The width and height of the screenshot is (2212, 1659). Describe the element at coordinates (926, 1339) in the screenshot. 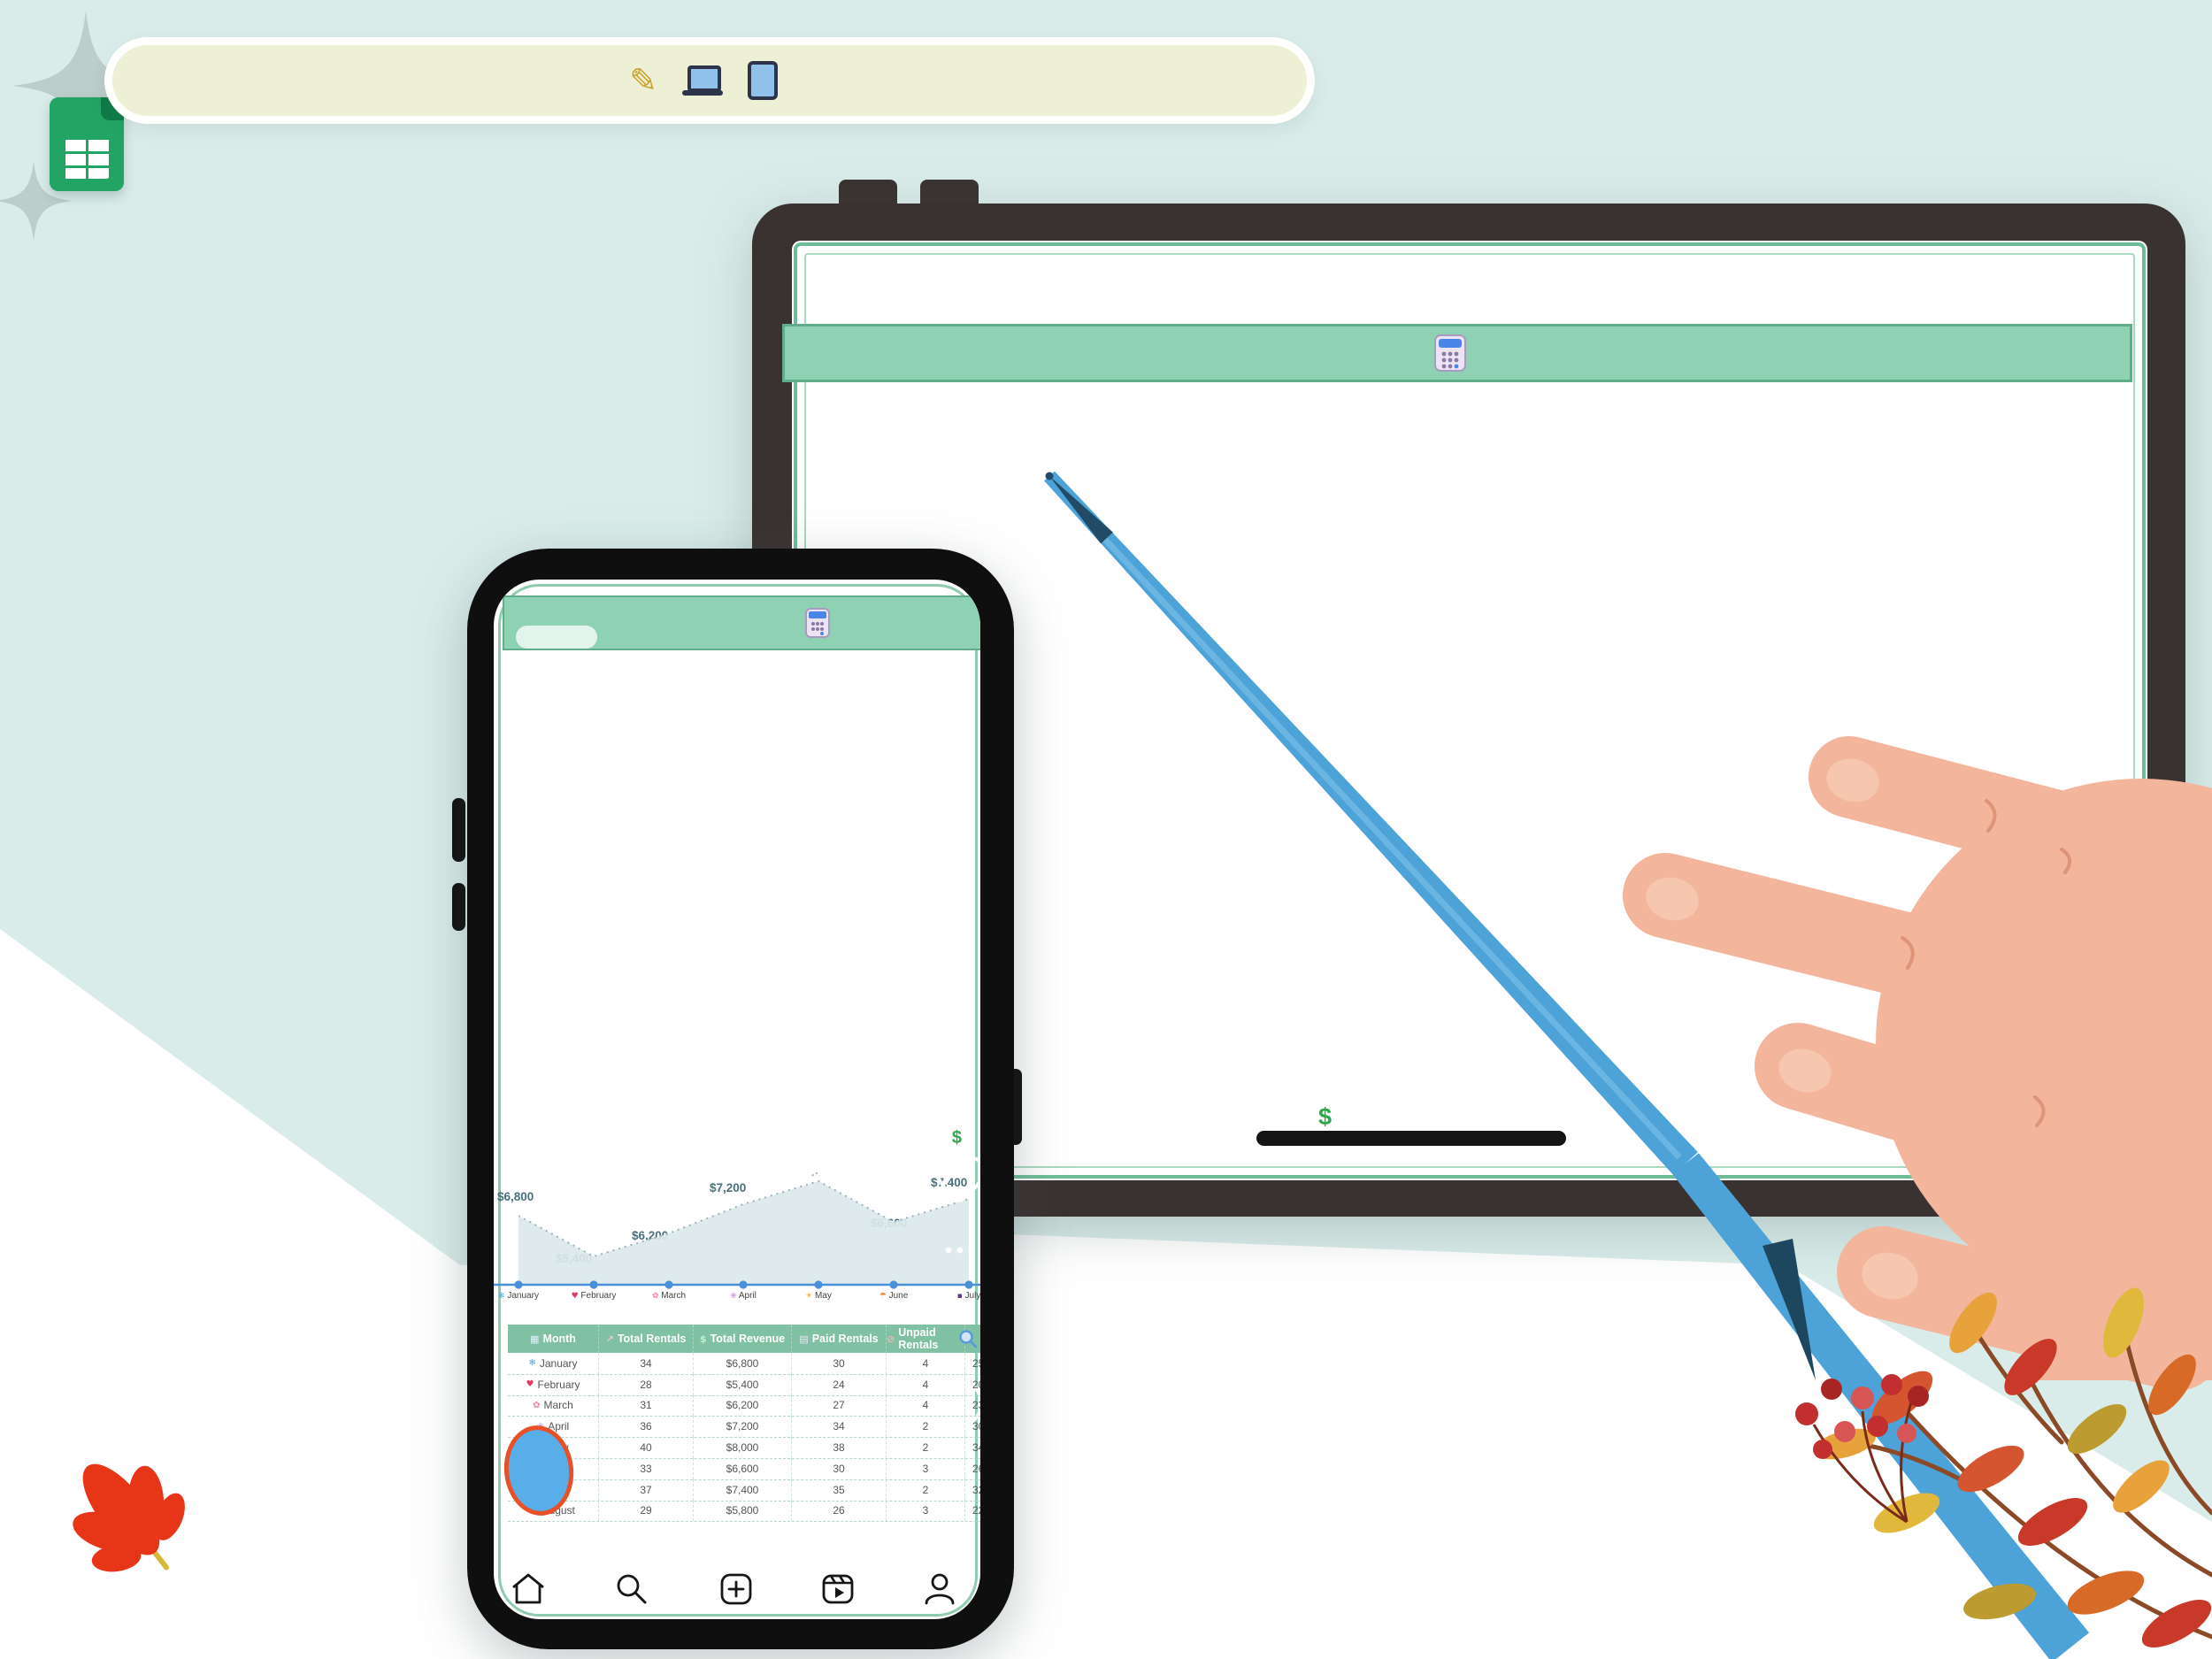

I see `table-header-unpaid-rentals: ⊘ Unpaid Rentals` at that location.